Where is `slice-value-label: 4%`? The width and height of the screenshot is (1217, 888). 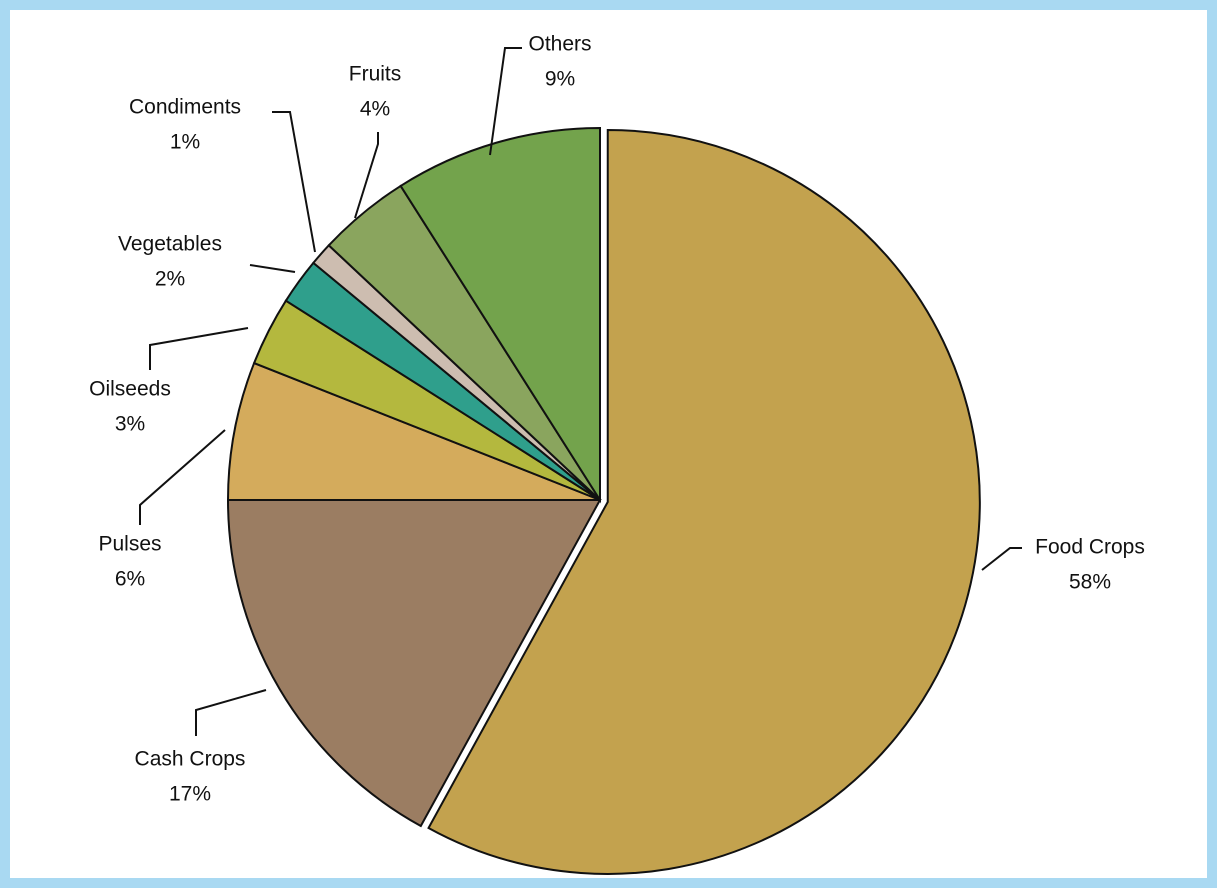 slice-value-label: 4% is located at coordinates (375, 109).